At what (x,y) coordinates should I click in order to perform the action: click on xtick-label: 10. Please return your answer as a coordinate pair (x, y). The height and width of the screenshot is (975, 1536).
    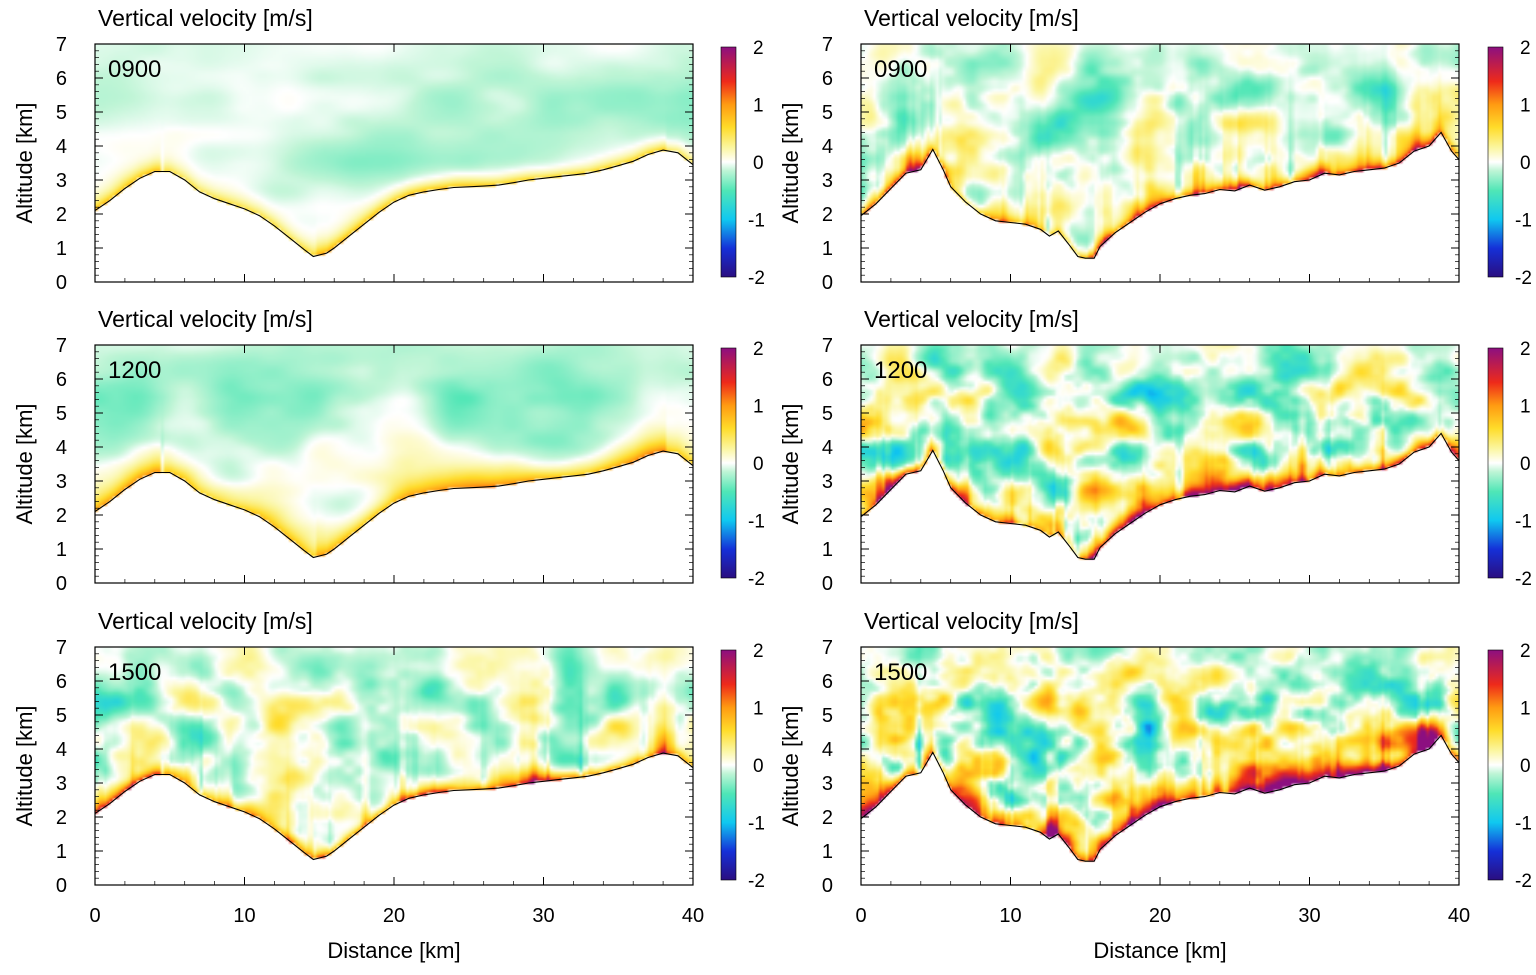
    Looking at the image, I should click on (244, 916).